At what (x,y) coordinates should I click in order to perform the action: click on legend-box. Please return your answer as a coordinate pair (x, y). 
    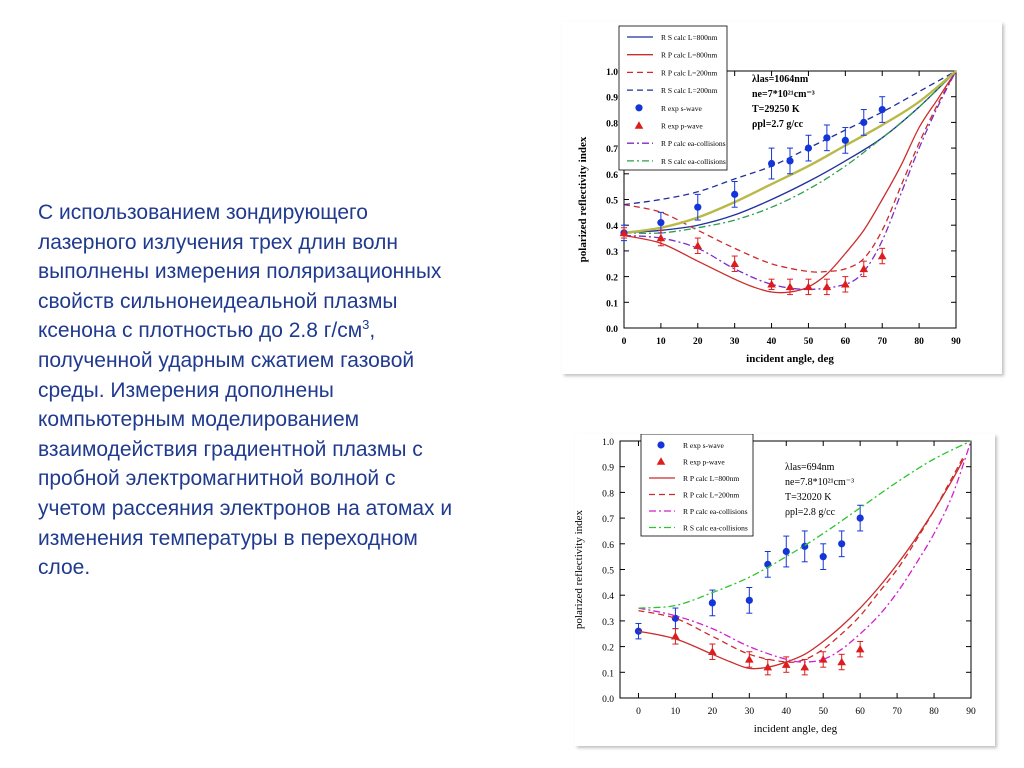
    Looking at the image, I should click on (673, 98).